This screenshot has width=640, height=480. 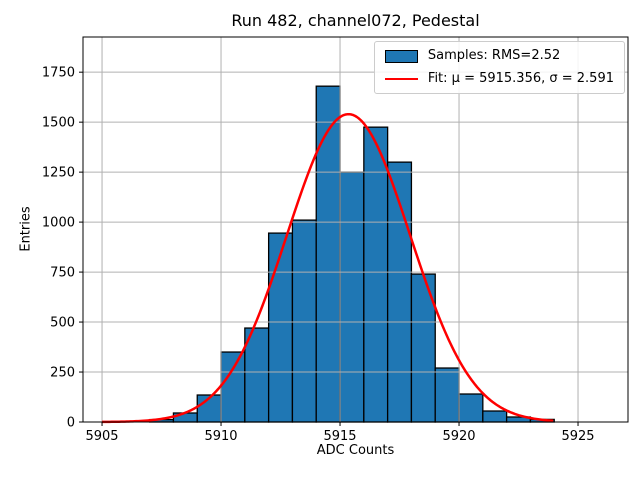 What do you see at coordinates (26, 229) in the screenshot?
I see `y-axis-label: Entries` at bounding box center [26, 229].